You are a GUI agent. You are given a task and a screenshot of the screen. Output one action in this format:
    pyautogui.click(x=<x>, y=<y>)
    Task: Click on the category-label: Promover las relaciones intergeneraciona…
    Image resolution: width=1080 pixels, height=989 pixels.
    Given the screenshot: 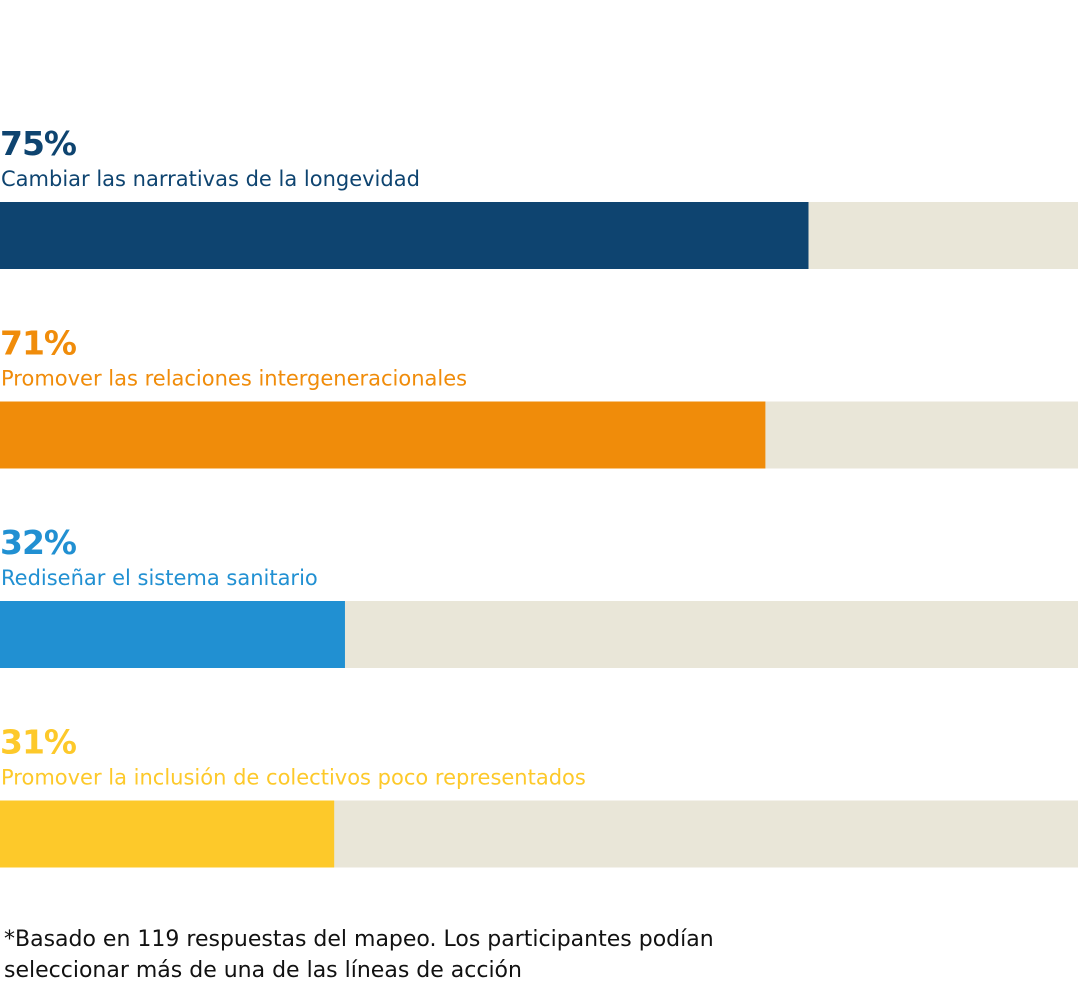 What is the action you would take?
    pyautogui.click(x=234, y=379)
    